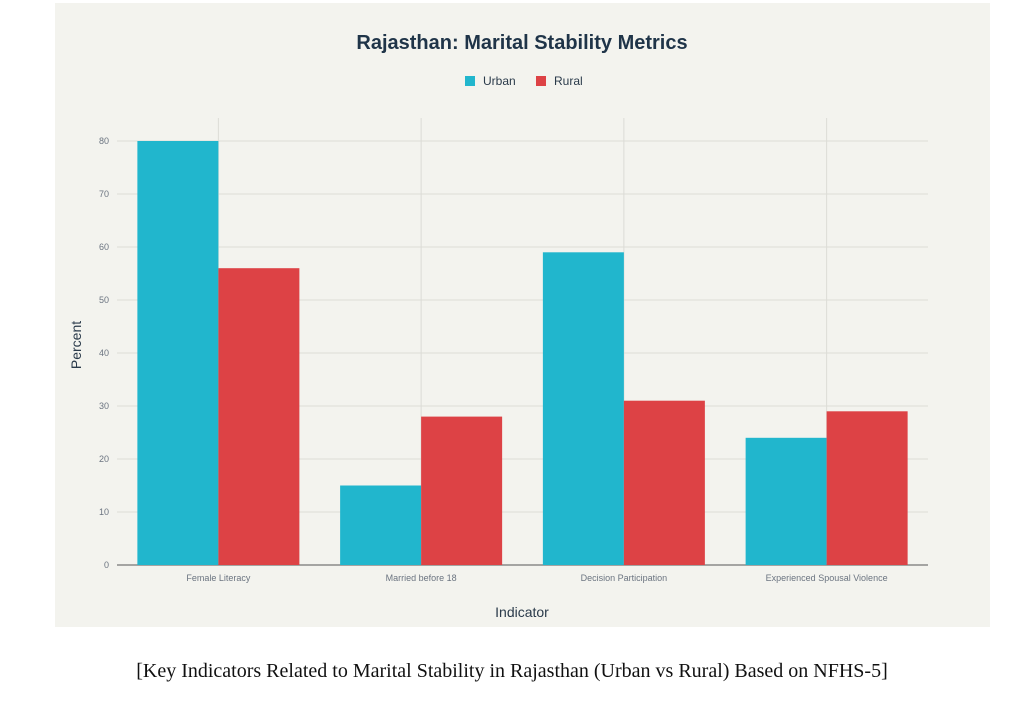 This screenshot has width=1024, height=710. I want to click on legend-label-urban: Urban, so click(499, 81).